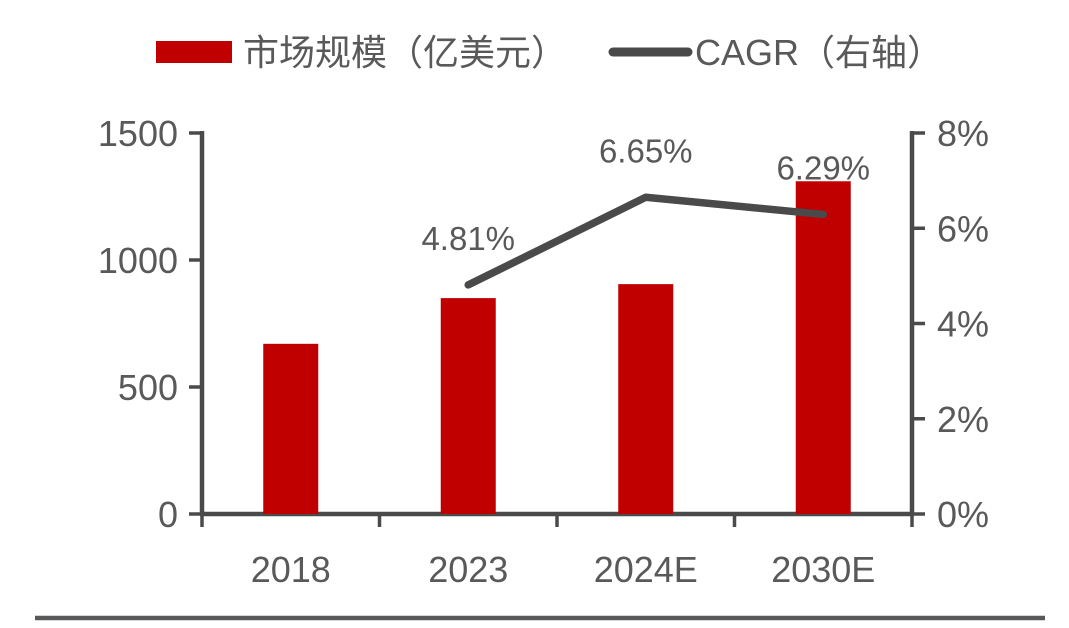  What do you see at coordinates (468, 238) in the screenshot?
I see `cagr-point-label: 4.81%` at bounding box center [468, 238].